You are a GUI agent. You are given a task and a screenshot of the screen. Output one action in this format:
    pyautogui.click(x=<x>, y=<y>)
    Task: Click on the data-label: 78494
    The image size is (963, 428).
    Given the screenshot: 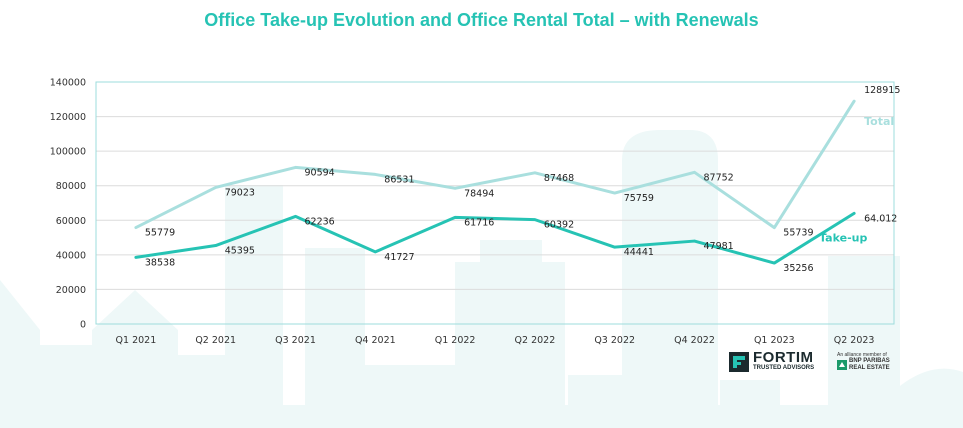 What is the action you would take?
    pyautogui.click(x=479, y=193)
    